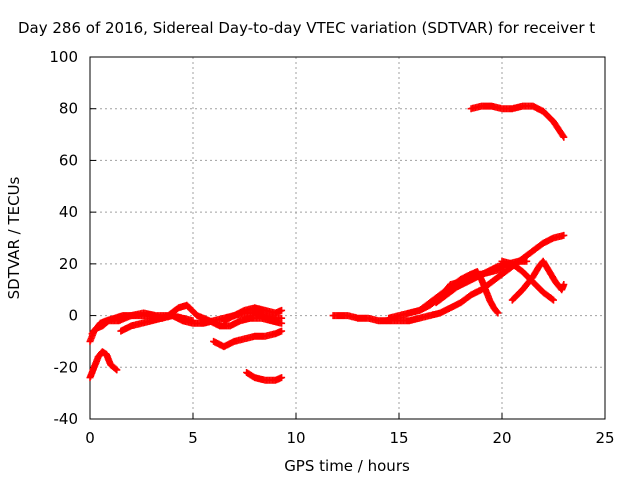  Describe the element at coordinates (347, 466) in the screenshot. I see `x-axis-label: GPS time / hours` at that location.